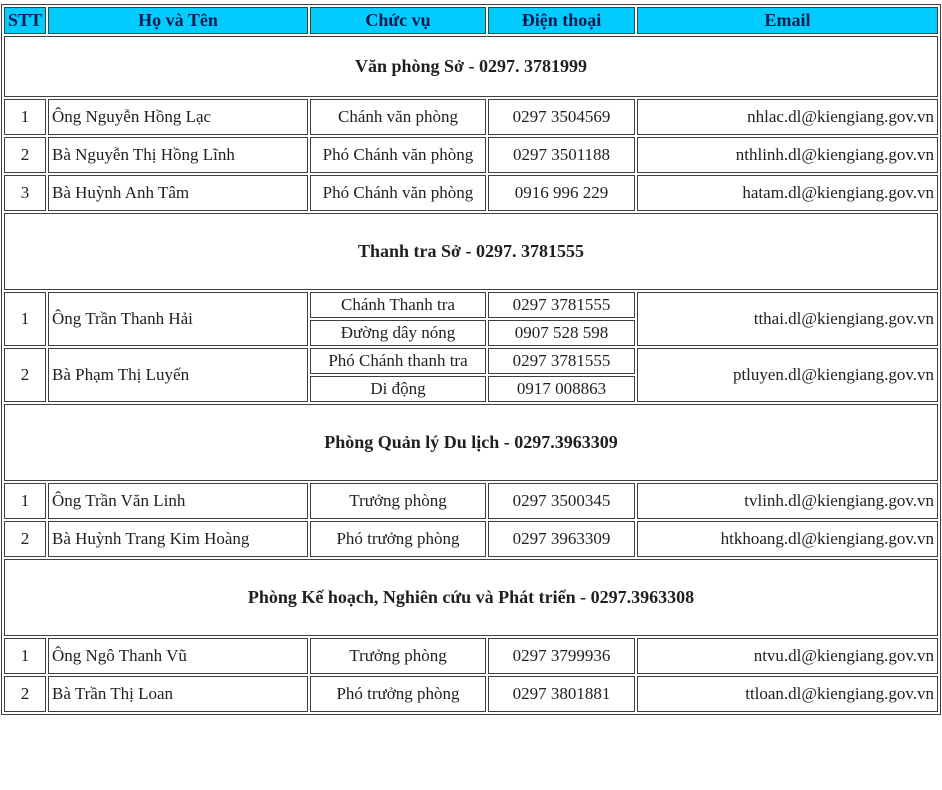 This screenshot has width=942, height=790. What do you see at coordinates (787, 694) in the screenshot?
I see `email-cell: ttloan.dl@kiengiang.gov.vn` at bounding box center [787, 694].